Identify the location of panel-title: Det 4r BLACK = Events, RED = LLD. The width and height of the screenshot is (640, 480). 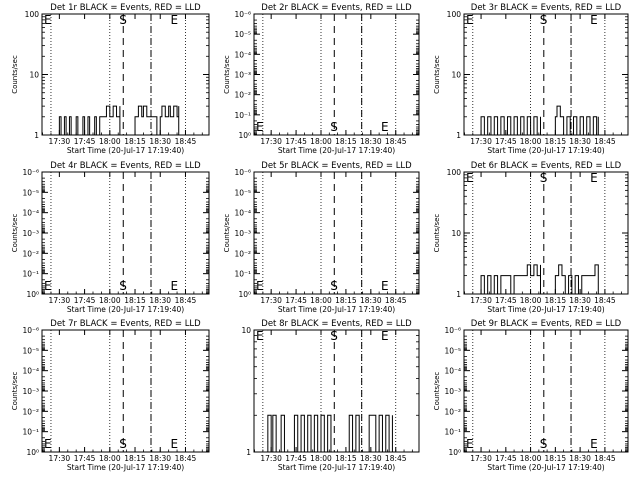
(125, 166).